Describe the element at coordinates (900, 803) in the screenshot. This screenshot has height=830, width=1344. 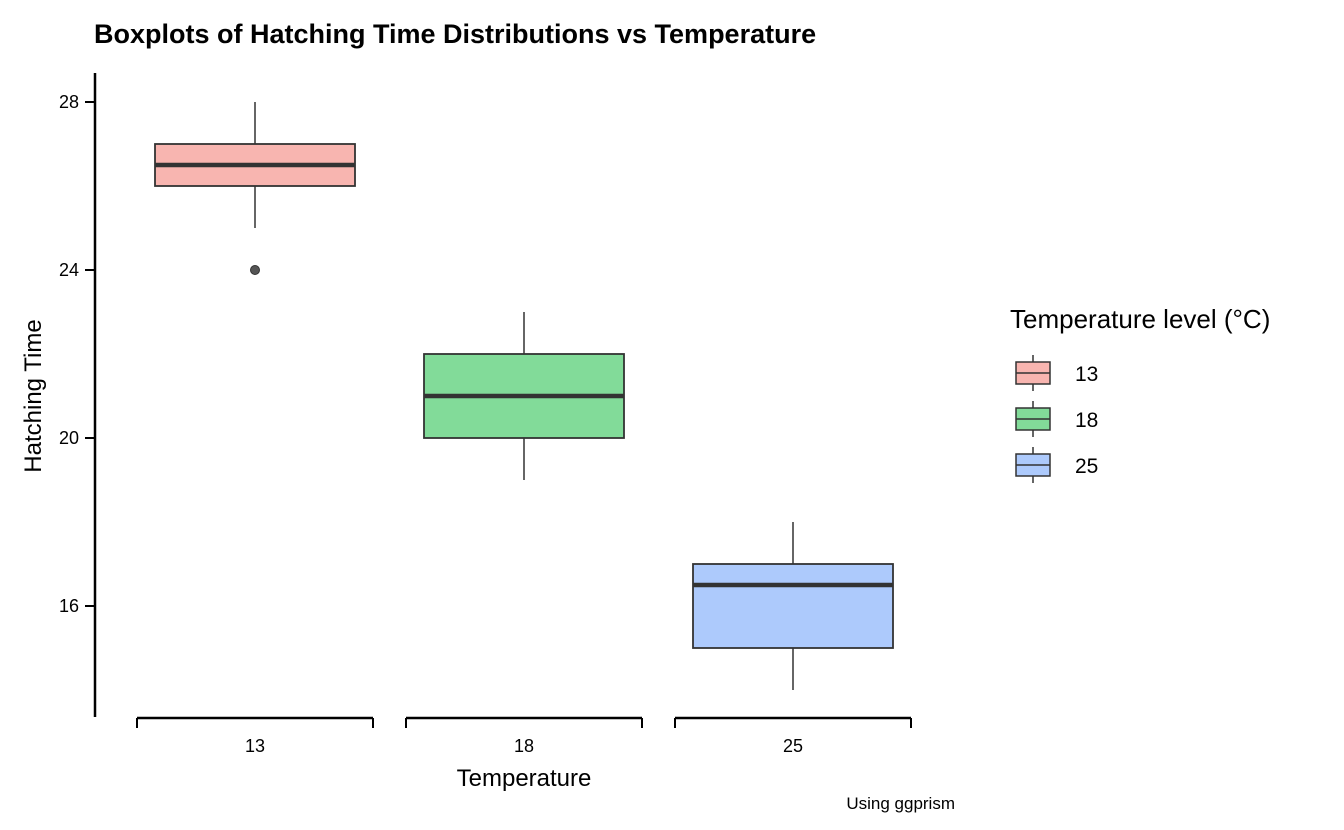
I see `chart-caption: Using ggprism` at that location.